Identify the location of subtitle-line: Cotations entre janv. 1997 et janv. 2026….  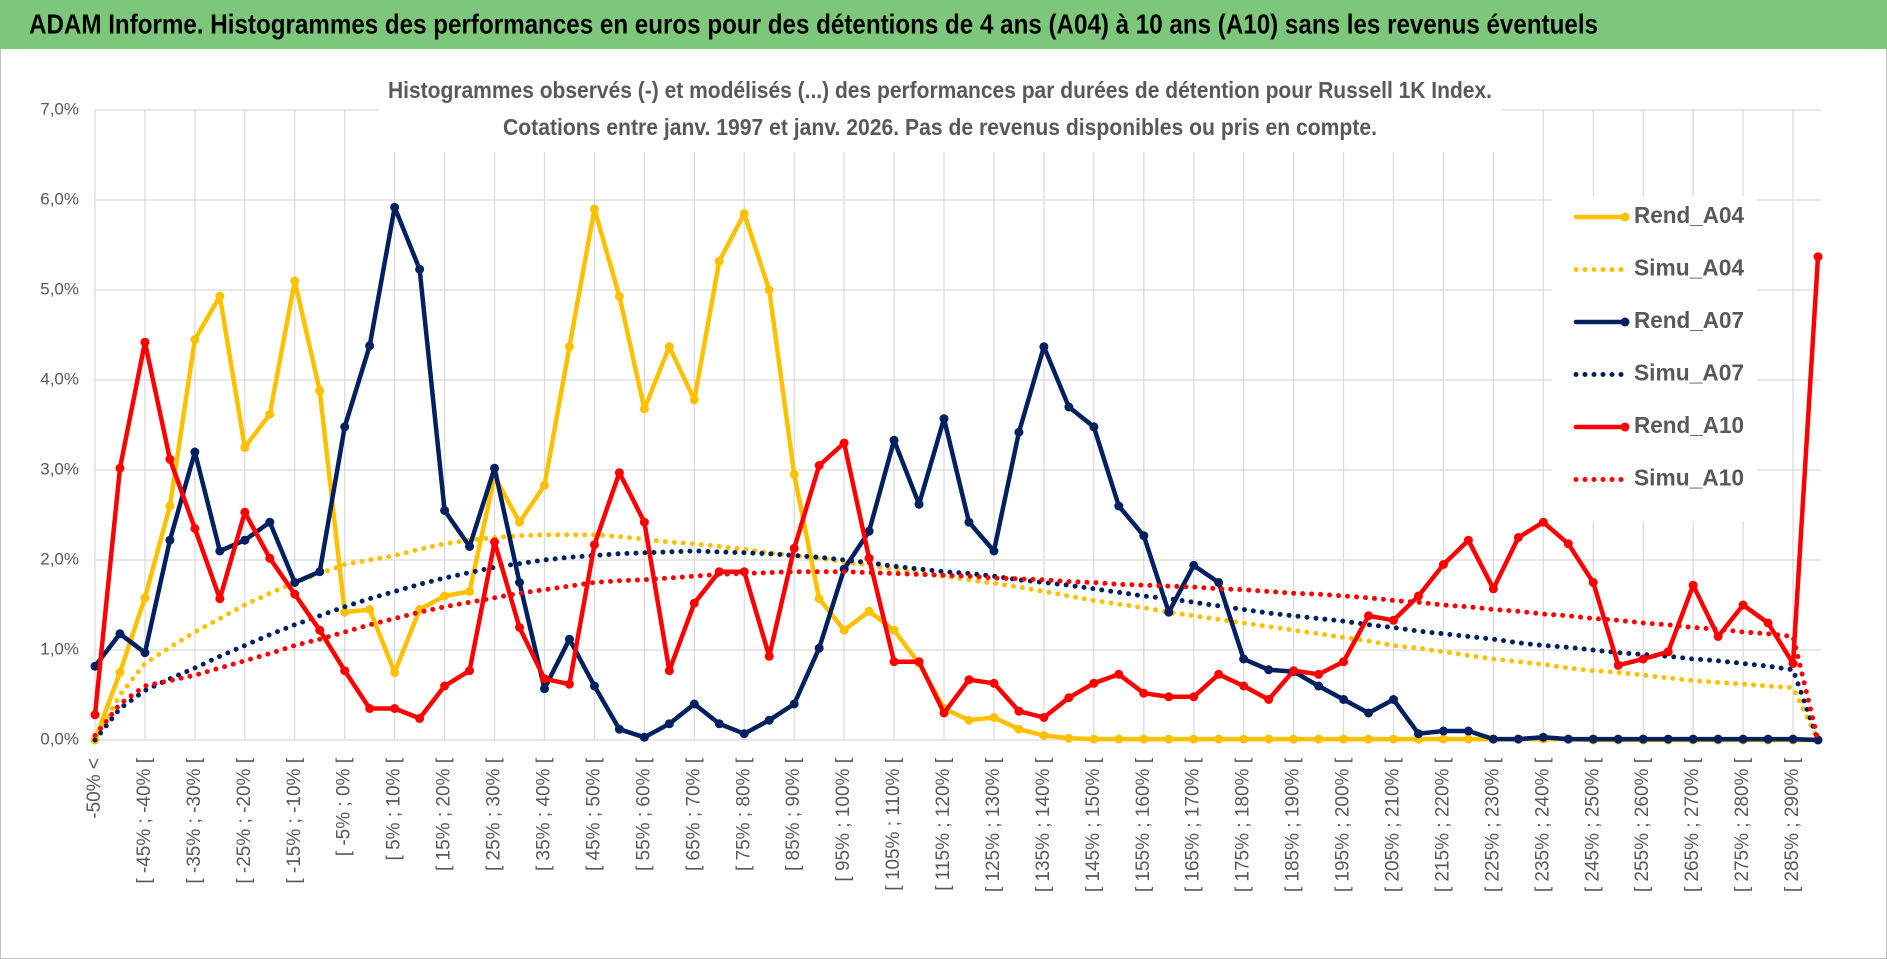
(940, 127).